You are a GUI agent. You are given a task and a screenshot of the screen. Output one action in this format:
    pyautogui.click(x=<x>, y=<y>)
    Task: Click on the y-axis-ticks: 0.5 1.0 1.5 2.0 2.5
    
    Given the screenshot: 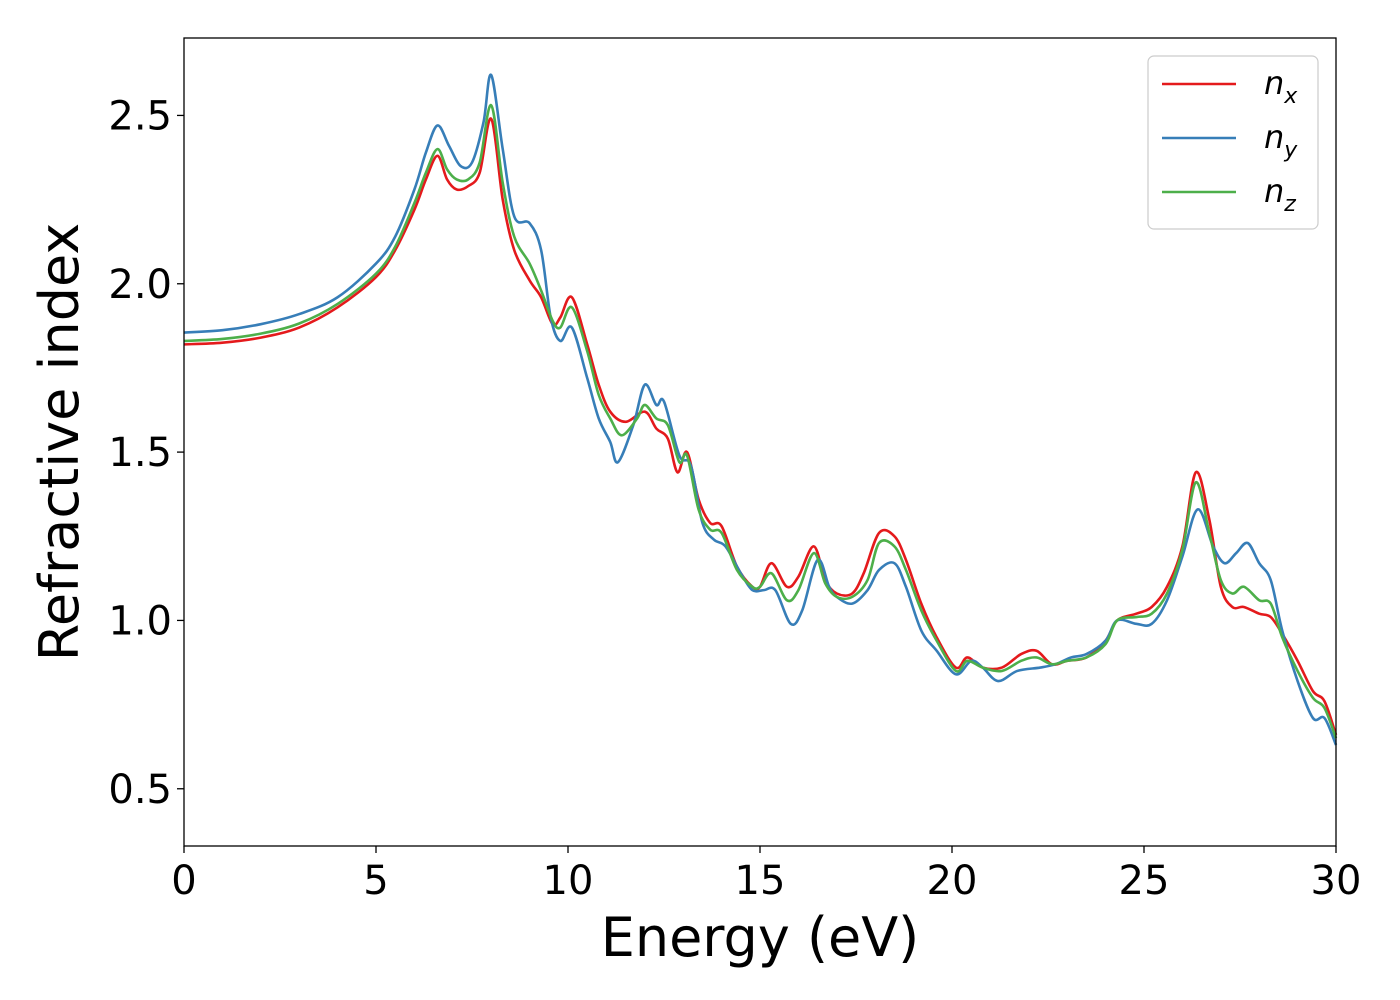 What is the action you would take?
    pyautogui.click(x=146, y=453)
    